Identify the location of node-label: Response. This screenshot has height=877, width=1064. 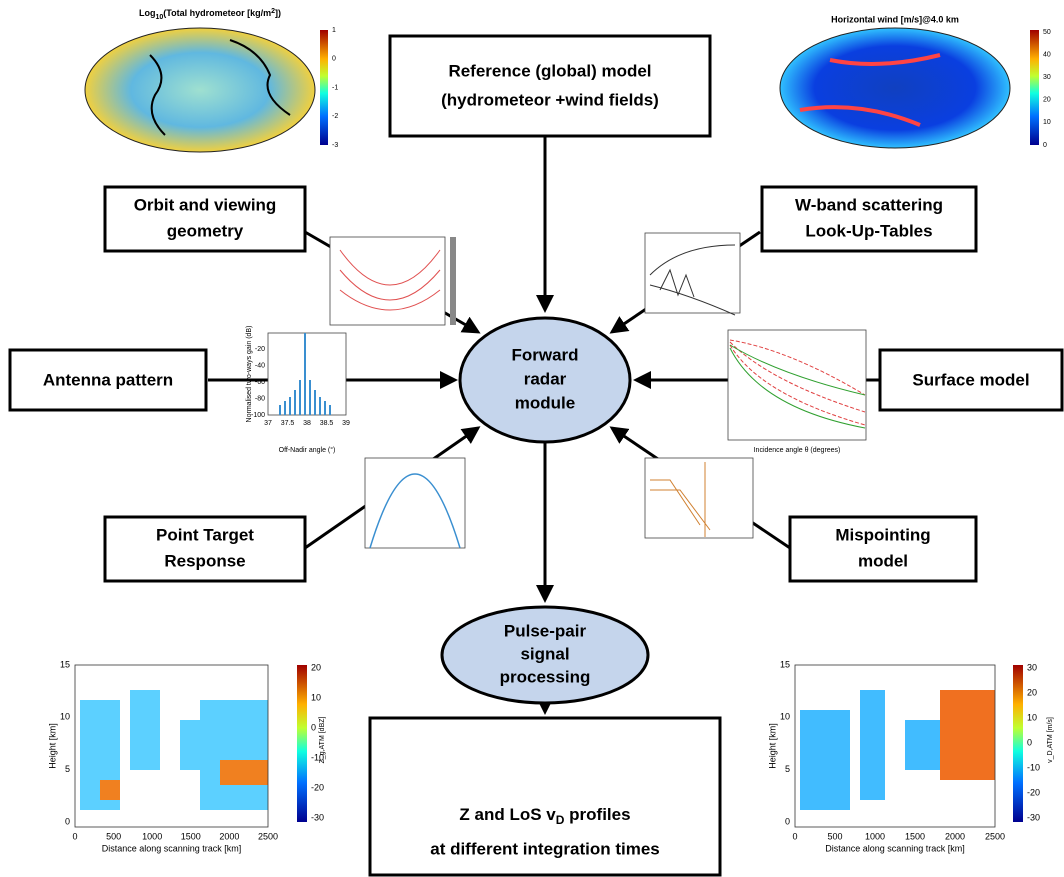
(204, 560).